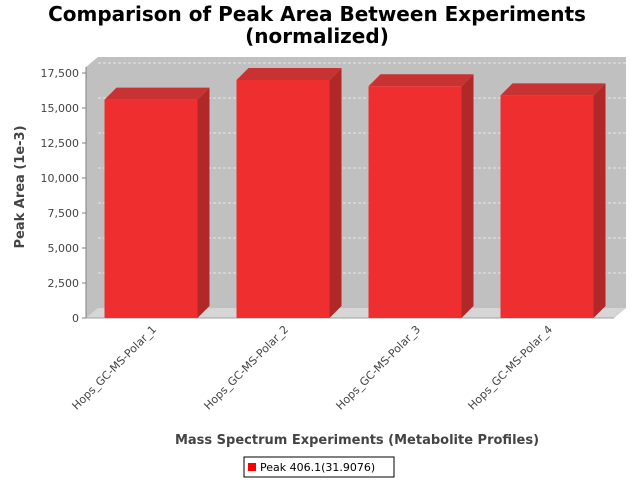 The image size is (640, 480). What do you see at coordinates (60, 178) in the screenshot?
I see `y-tick-label: 10,000` at bounding box center [60, 178].